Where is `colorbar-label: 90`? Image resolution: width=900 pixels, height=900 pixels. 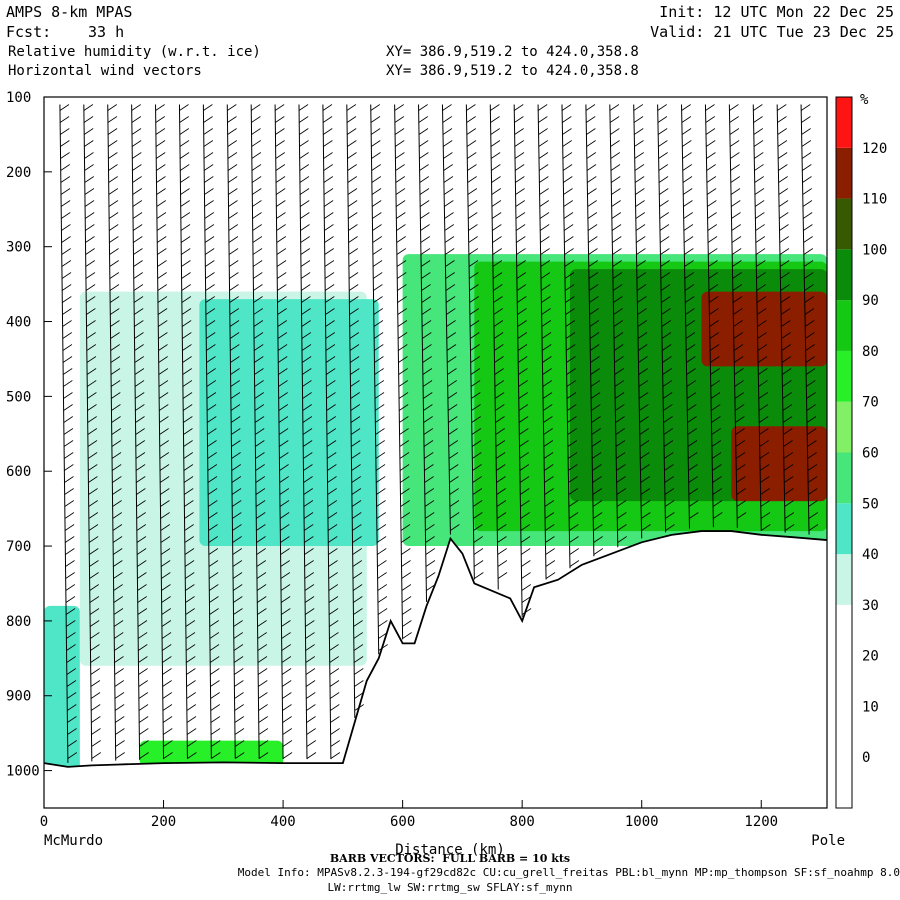 colorbar-label: 90 is located at coordinates (870, 301).